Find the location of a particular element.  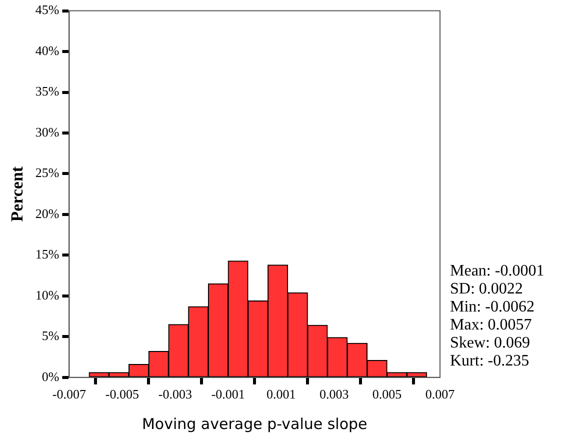

y-tick-label: 45% is located at coordinates (47, 10).